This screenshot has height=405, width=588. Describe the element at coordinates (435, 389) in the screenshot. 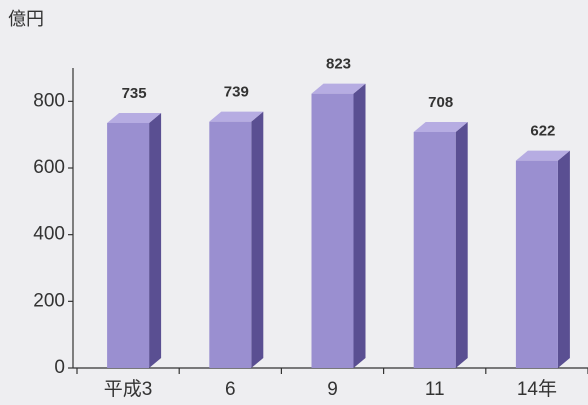

I see `x-tick-label: 11` at that location.